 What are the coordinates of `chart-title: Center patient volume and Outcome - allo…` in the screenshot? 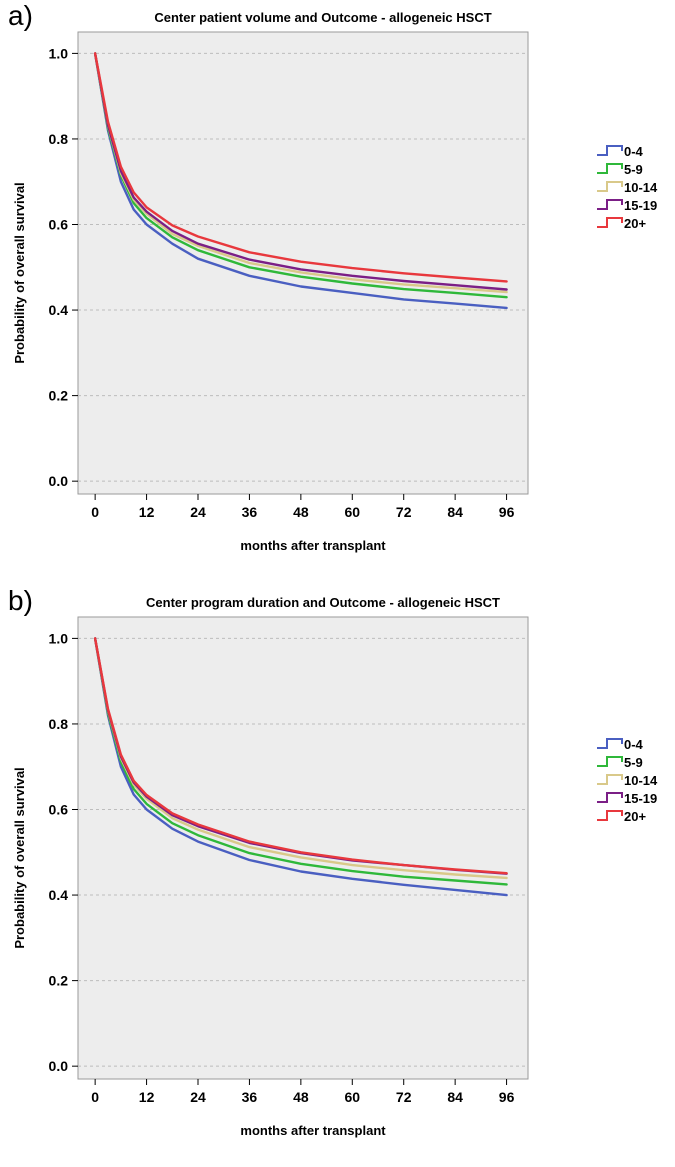 It's located at (322, 17).